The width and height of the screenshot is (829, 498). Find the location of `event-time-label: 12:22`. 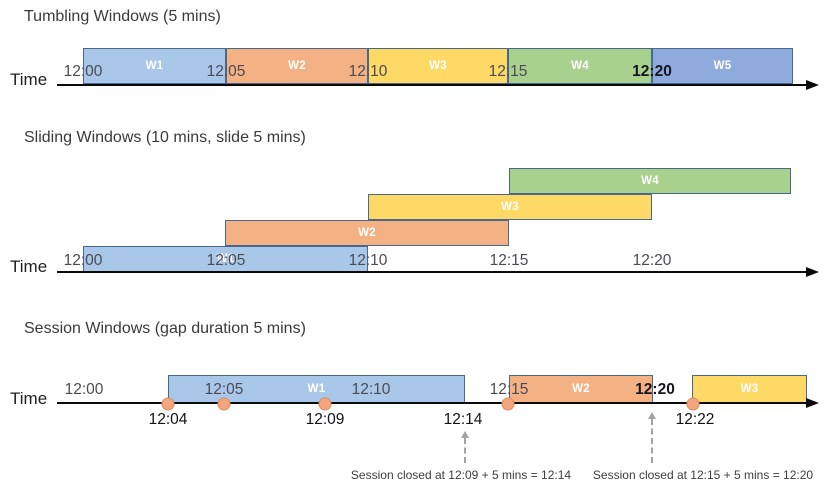

event-time-label: 12:22 is located at coordinates (695, 419).